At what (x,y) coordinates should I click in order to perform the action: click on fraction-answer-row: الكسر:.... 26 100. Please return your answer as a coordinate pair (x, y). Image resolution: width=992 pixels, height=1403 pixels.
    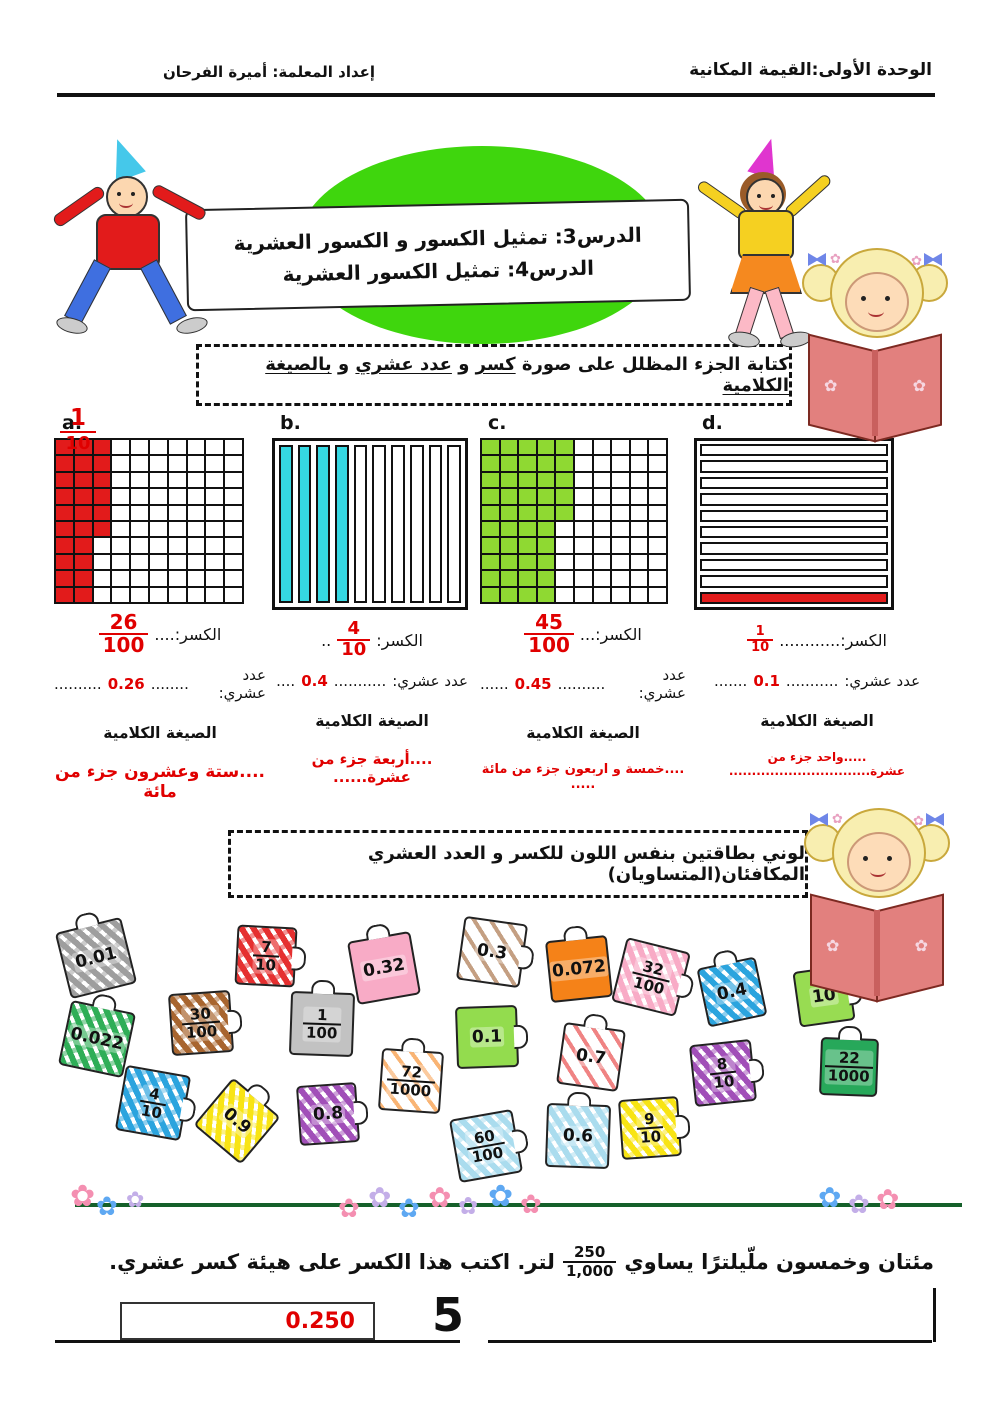
    Looking at the image, I should click on (160, 634).